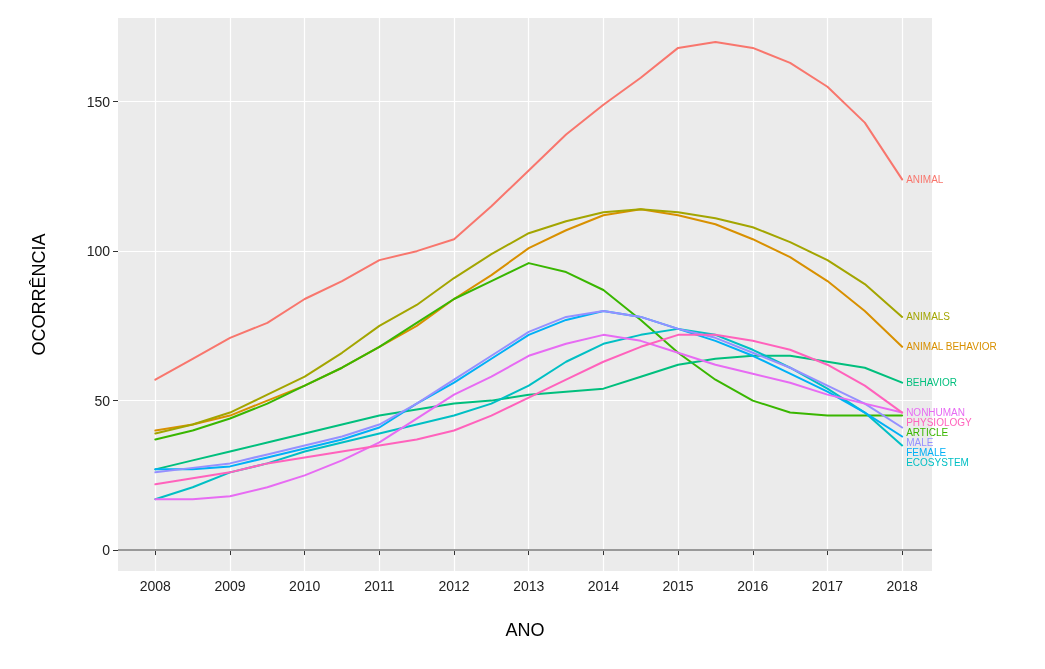 The image size is (1045, 669). I want to click on x-tick-label: 2015, so click(678, 586).